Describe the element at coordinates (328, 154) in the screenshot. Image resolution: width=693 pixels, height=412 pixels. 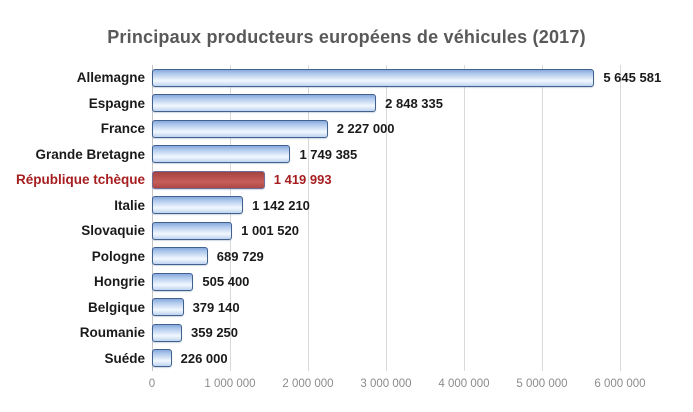
I see `value-label: 1 749 385` at that location.